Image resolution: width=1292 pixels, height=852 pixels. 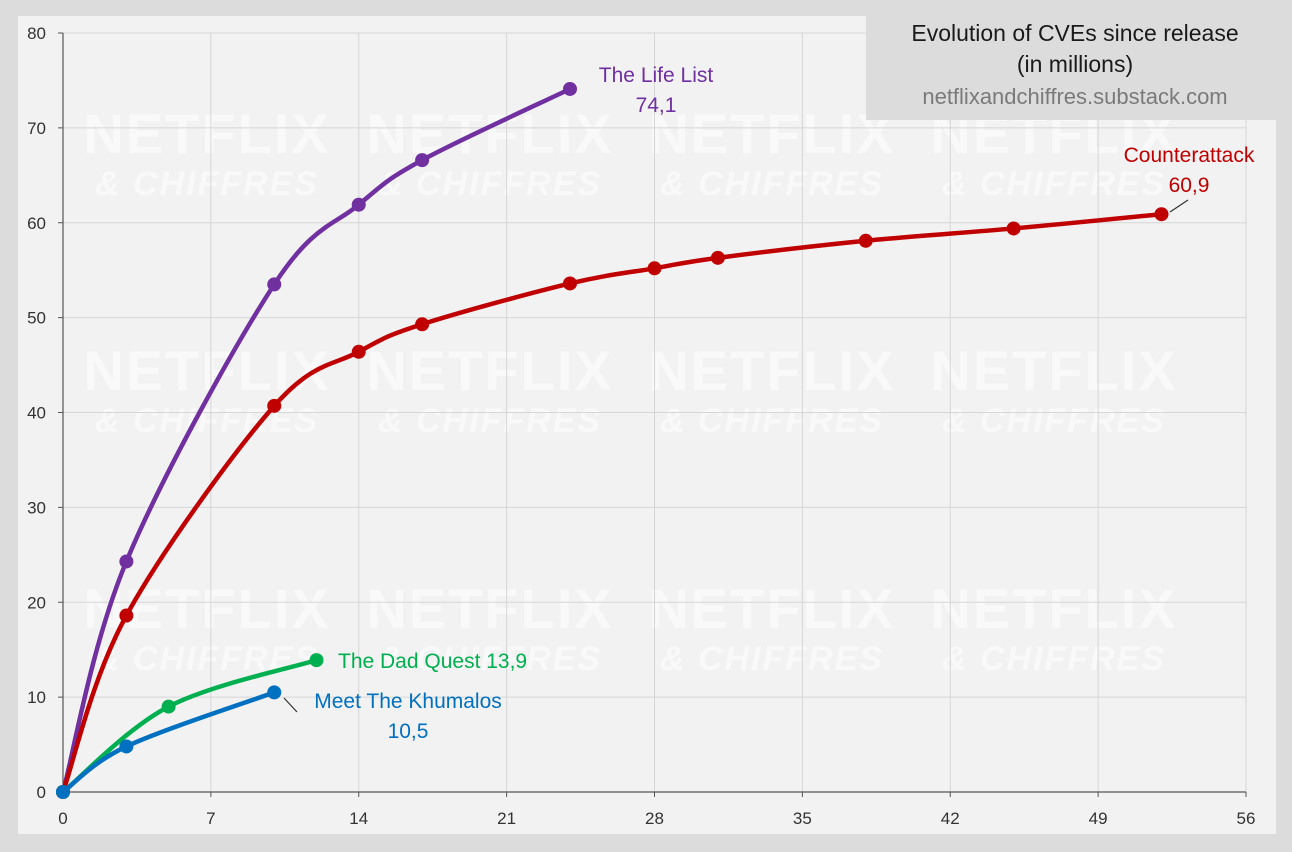 I want to click on chart-title-line-2: (in millions), so click(x=1075, y=64).